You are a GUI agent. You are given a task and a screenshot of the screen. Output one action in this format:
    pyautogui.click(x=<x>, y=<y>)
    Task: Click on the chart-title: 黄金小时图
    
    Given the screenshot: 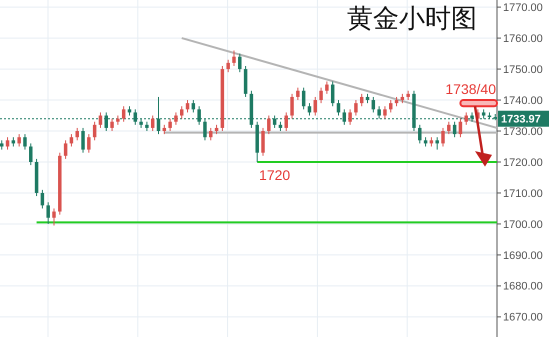 What is the action you would take?
    pyautogui.click(x=412, y=19)
    